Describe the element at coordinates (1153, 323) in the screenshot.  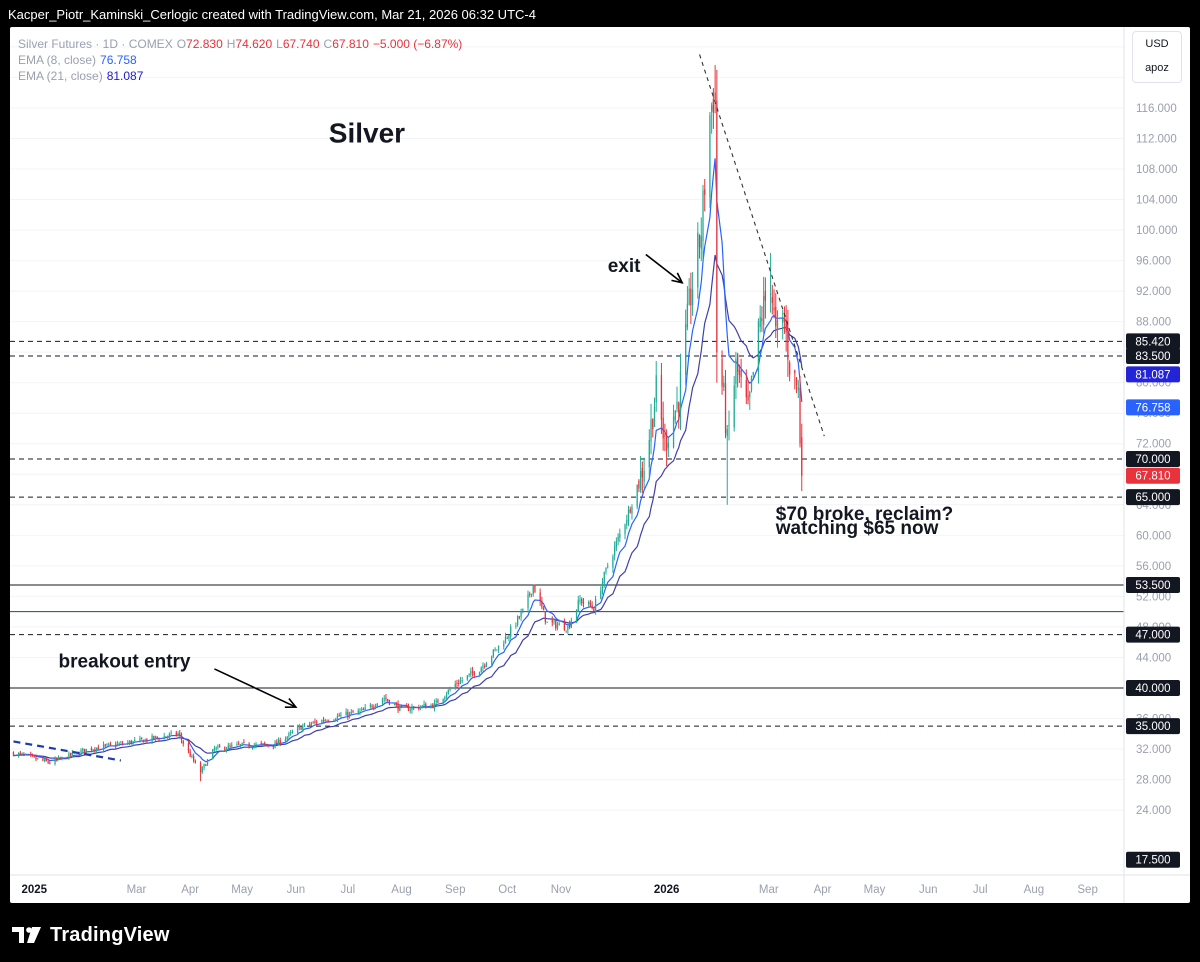
I see `price-tick-label: 88.000` at that location.